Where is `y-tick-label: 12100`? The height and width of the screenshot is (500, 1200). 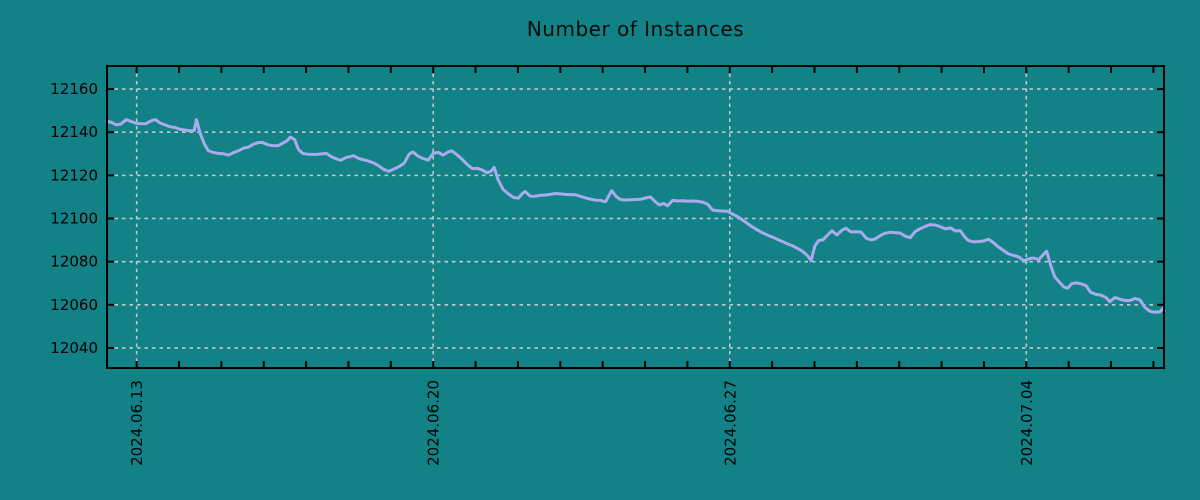
y-tick-label: 12100 is located at coordinates (74, 219).